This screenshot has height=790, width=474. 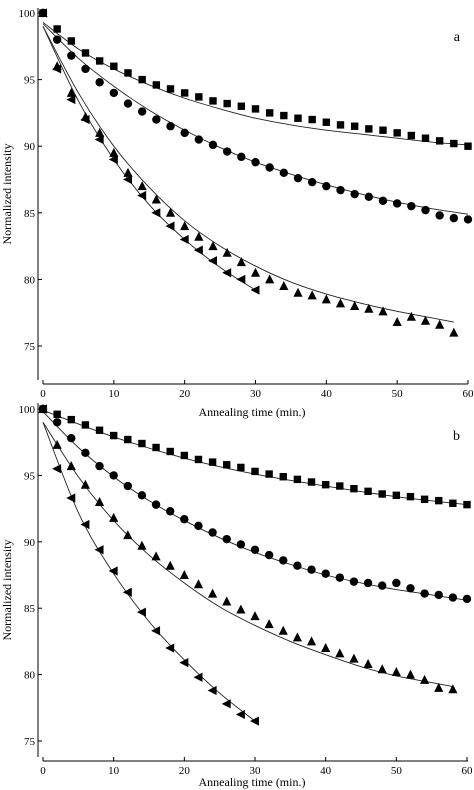 What do you see at coordinates (30, 347) in the screenshot?
I see `y-tick-label: 75` at bounding box center [30, 347].